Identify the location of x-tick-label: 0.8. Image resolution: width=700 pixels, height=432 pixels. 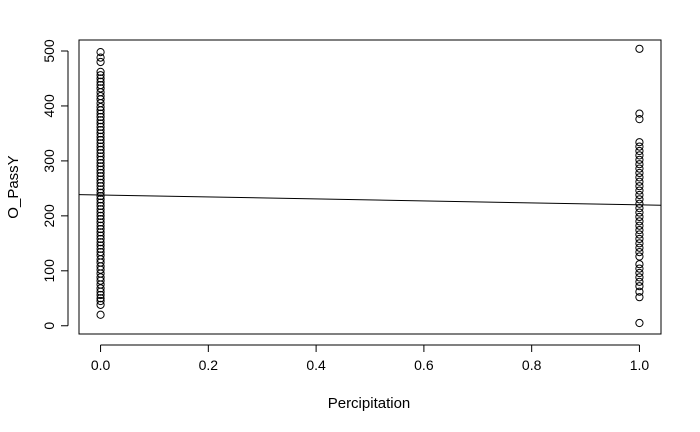
(532, 365).